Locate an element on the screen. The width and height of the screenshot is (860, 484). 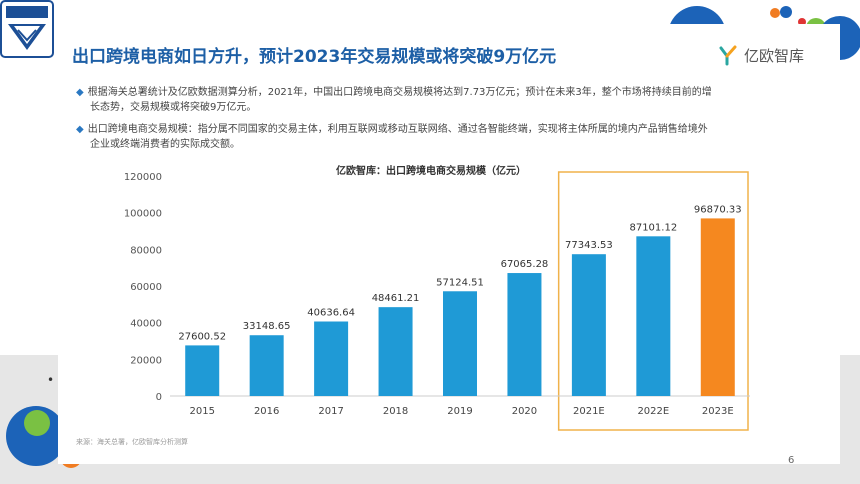
x-tick-label-2020: 2020 is located at coordinates (524, 411).